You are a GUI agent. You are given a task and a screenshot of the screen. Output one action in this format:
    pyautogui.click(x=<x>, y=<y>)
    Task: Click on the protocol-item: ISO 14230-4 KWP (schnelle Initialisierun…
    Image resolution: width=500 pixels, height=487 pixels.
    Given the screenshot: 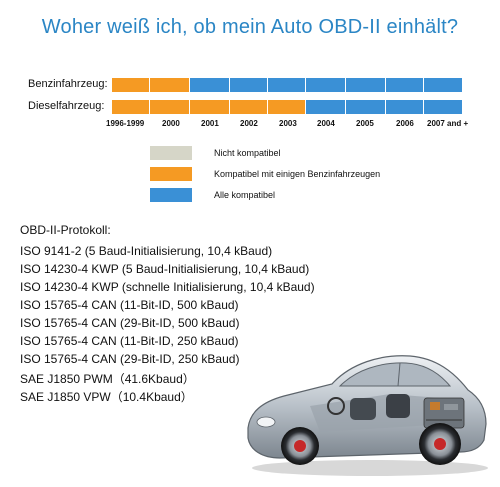 What is the action you would take?
    pyautogui.click(x=167, y=287)
    